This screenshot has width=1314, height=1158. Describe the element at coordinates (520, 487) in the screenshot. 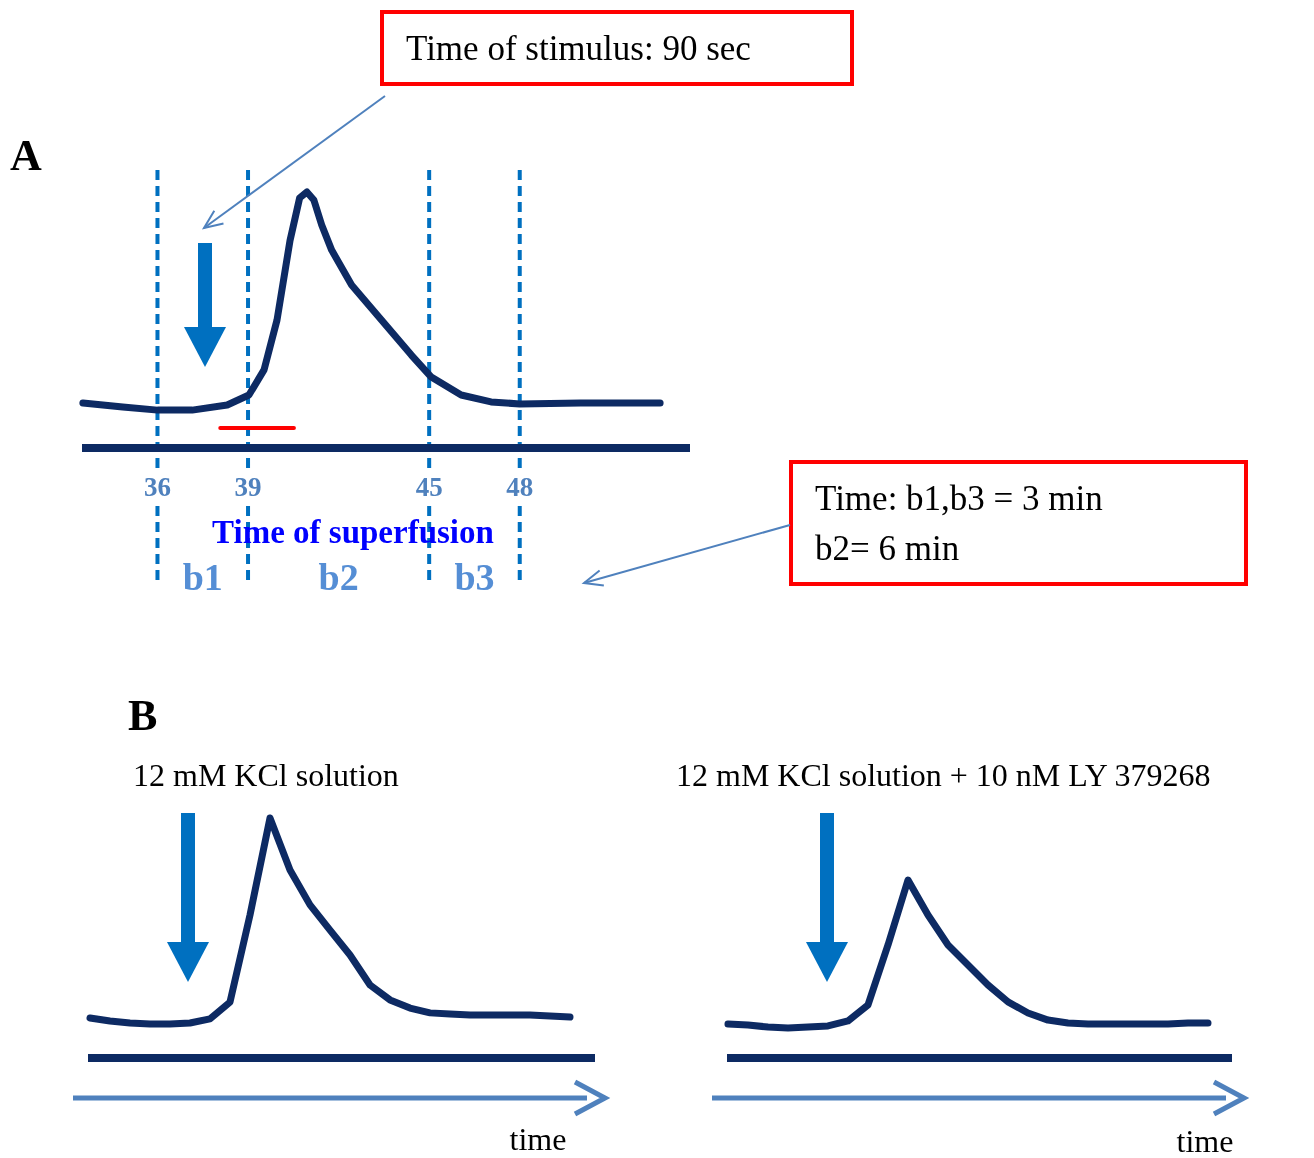

I see `x-tick-label: 48` at that location.